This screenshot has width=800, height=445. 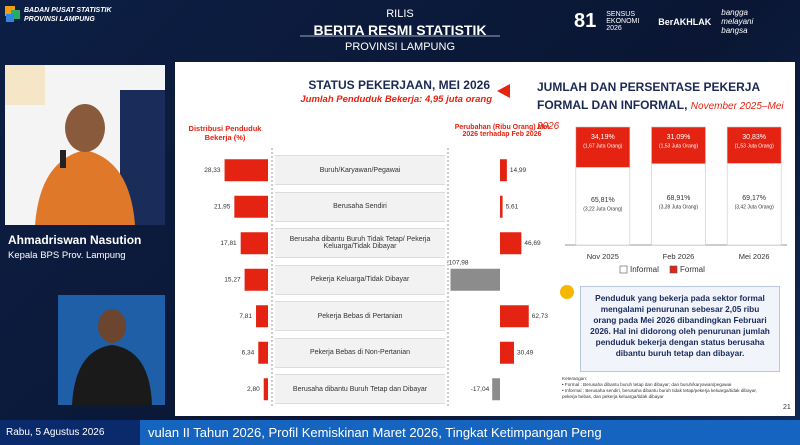 What do you see at coordinates (457, 262) in the screenshot?
I see `value-label: -107,98` at bounding box center [457, 262].